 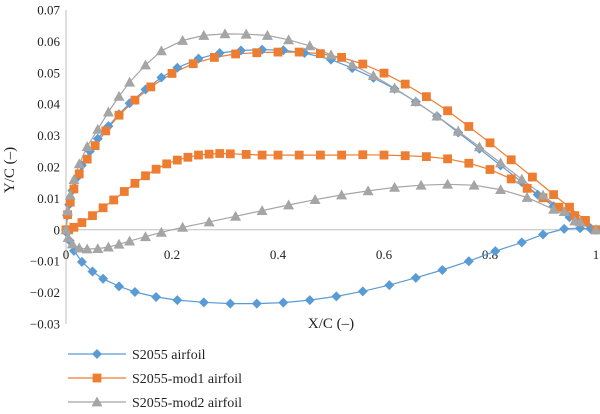 I want to click on y-tick-label: −0.02, so click(x=45, y=292).